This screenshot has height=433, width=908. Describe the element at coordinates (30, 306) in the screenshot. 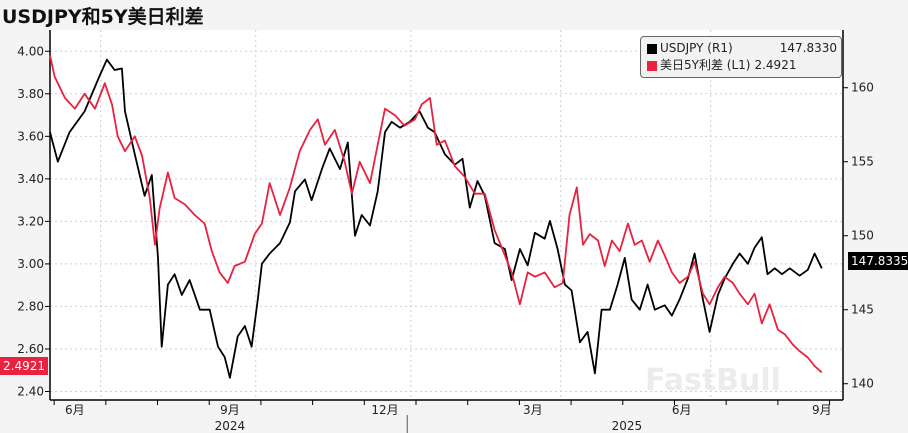

I see `left-tick-label: 2.80` at that location.